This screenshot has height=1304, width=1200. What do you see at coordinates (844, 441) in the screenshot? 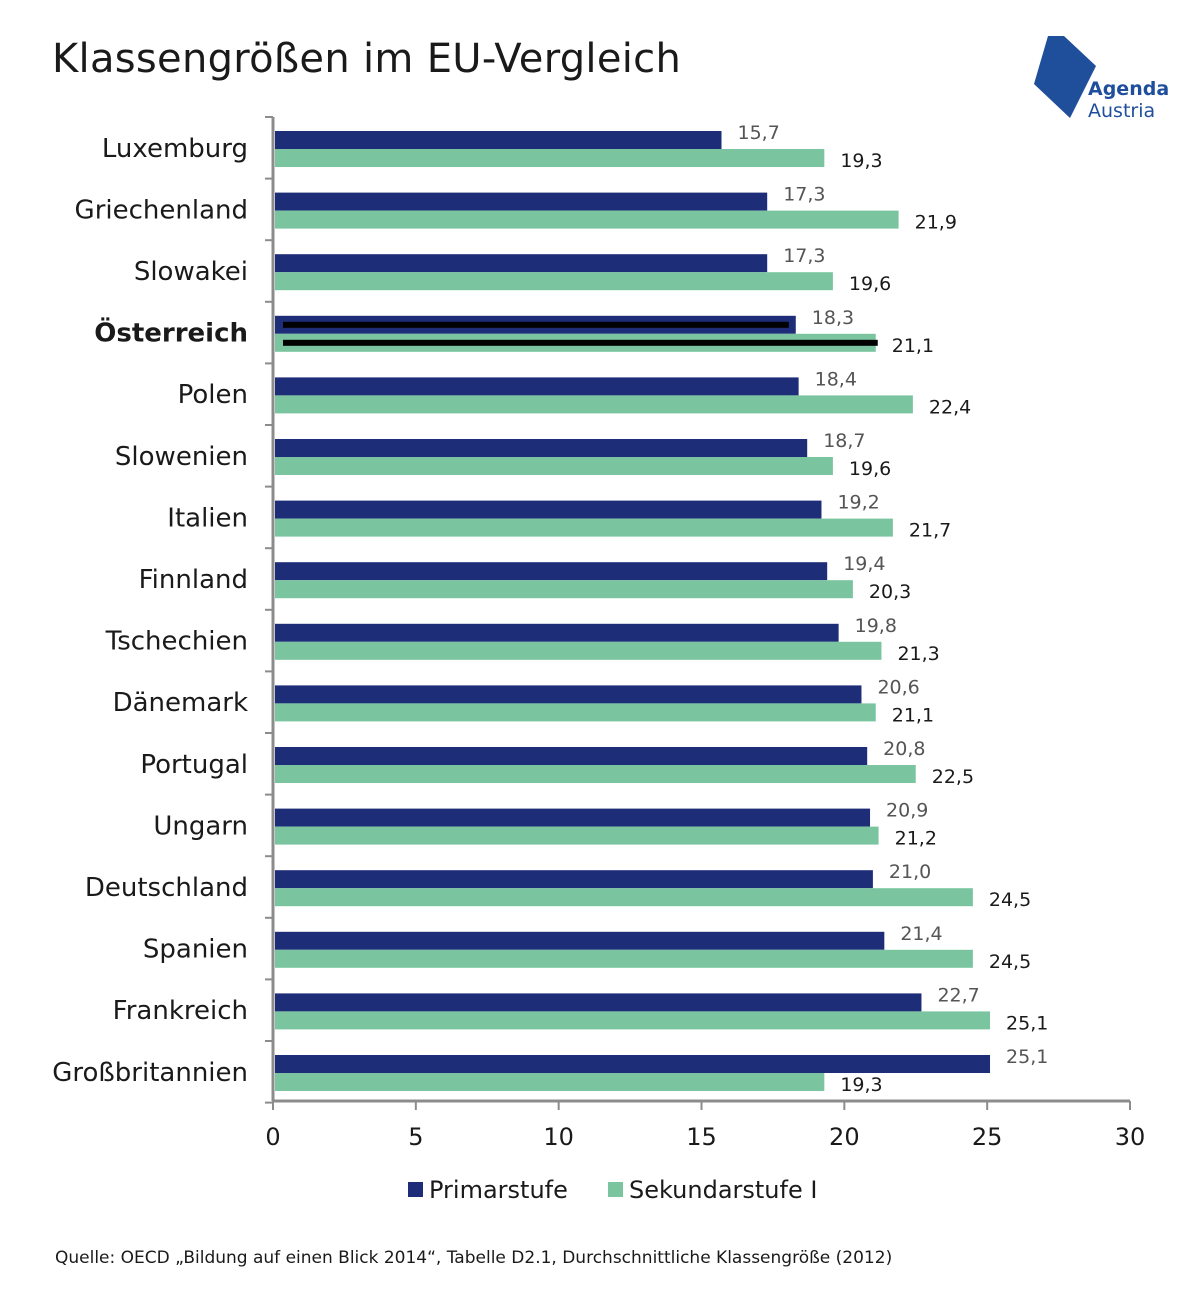
I see `data-label-primarstufe: 18,7` at bounding box center [844, 441].